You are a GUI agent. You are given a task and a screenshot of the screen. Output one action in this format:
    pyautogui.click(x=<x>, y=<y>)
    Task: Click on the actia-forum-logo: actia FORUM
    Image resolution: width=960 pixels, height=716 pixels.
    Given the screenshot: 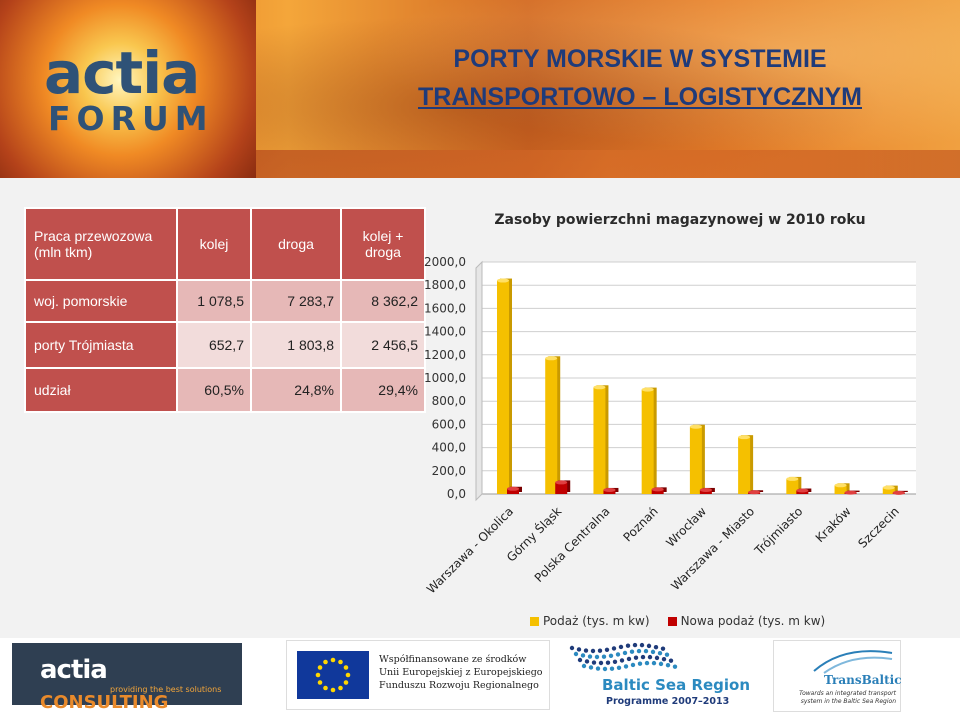 What is the action you would take?
    pyautogui.click(x=129, y=90)
    